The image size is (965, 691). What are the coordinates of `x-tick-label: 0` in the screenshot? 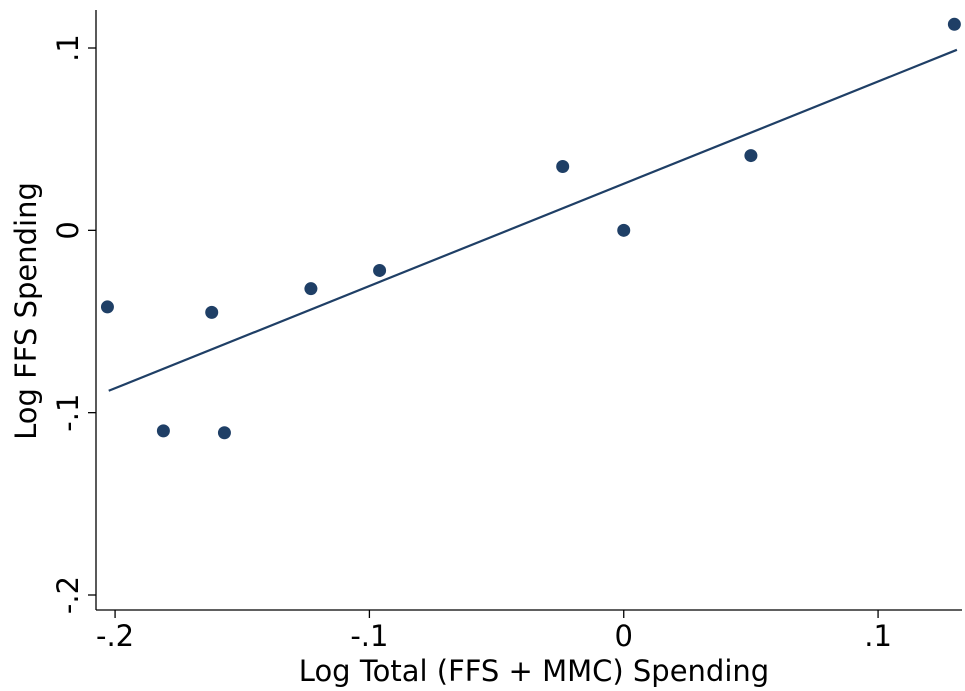 It's located at (624, 636).